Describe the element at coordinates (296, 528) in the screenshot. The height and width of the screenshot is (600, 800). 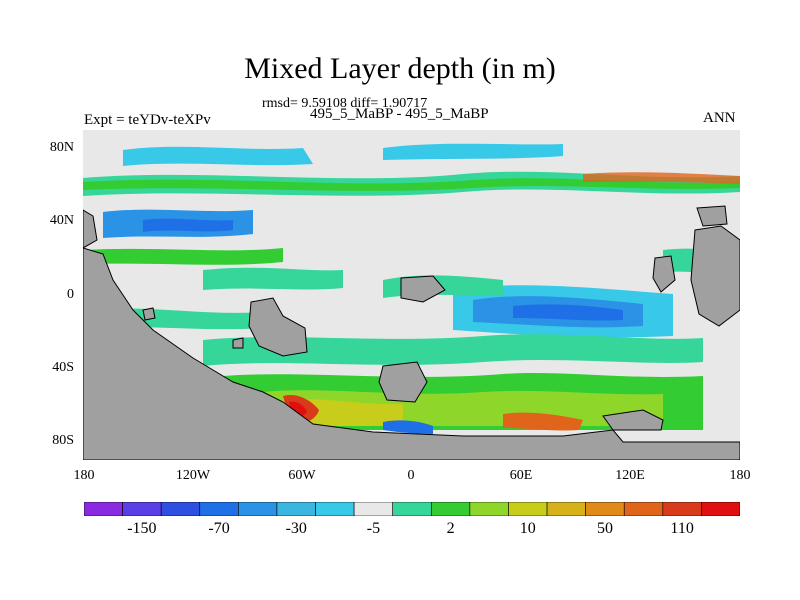
I see `colorbar-label: -30` at that location.